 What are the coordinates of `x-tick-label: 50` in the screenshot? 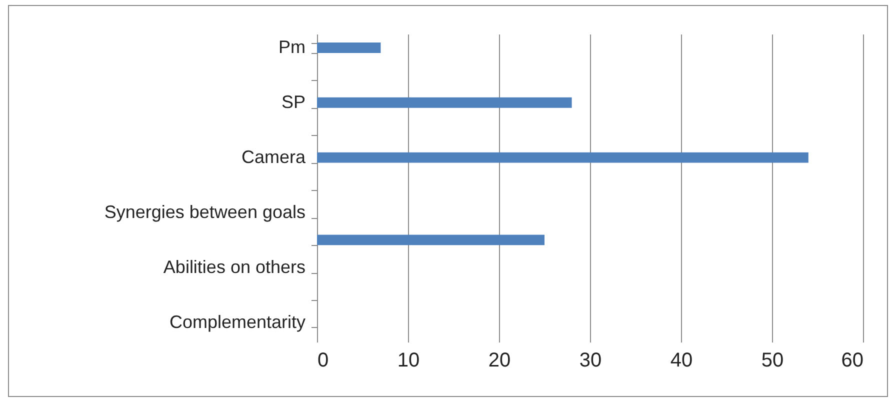 It's located at (772, 361).